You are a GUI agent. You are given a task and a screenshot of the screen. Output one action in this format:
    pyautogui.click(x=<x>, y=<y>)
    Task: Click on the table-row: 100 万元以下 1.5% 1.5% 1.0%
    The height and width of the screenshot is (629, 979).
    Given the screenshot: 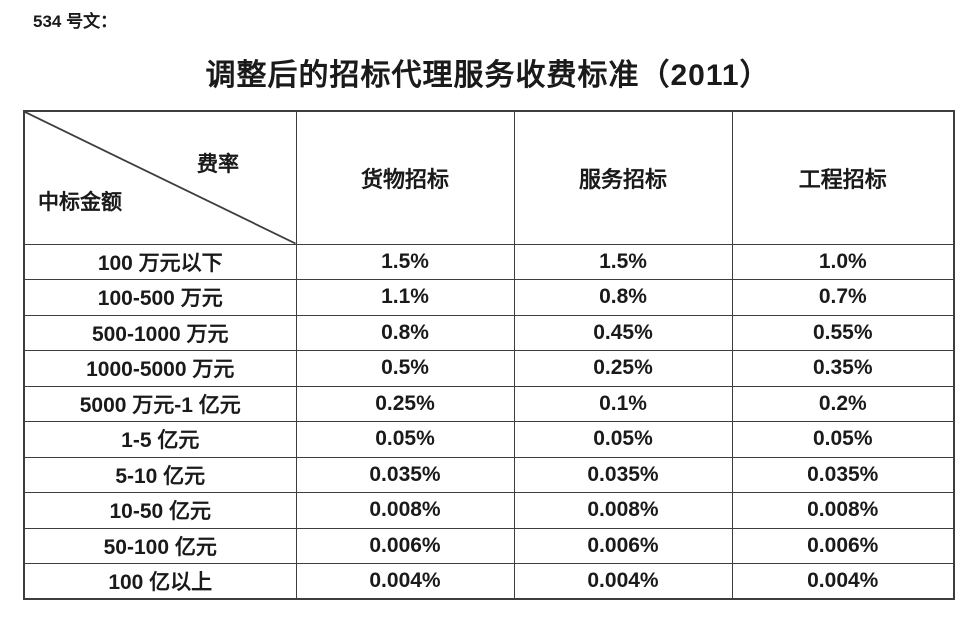 What is the action you would take?
    pyautogui.click(x=489, y=261)
    